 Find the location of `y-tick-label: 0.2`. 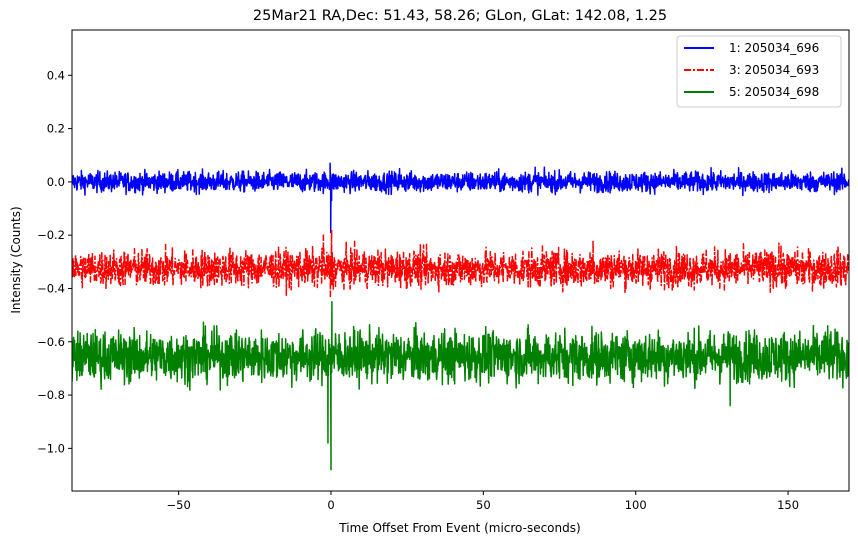

y-tick-label: 0.2 is located at coordinates (56, 129).